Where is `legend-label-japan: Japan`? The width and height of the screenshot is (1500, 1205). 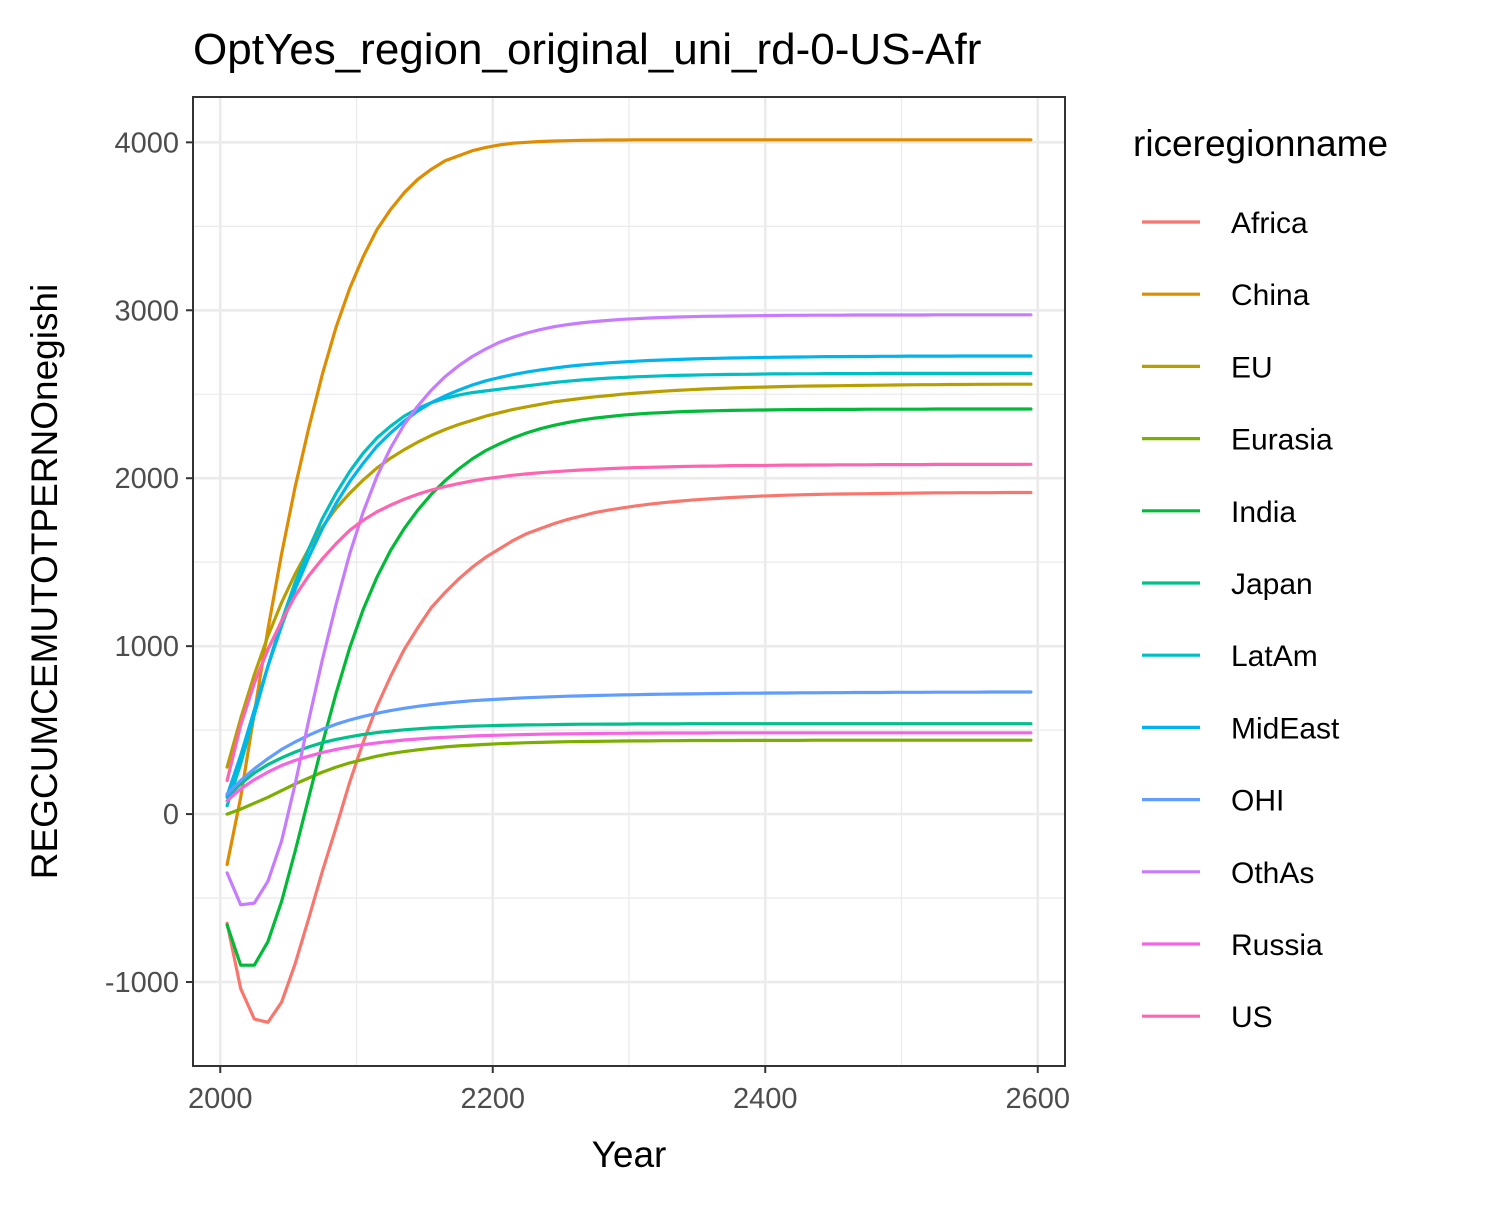 legend-label-japan: Japan is located at coordinates (1272, 584).